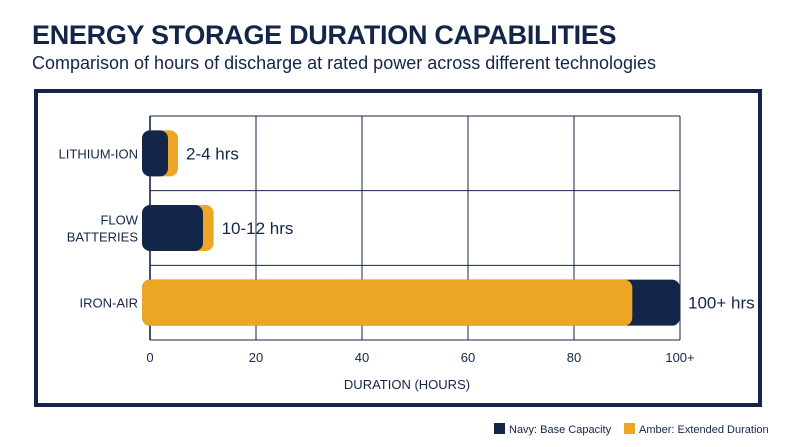  Describe the element at coordinates (560, 430) in the screenshot. I see `legend-navy-label: Navy: Base Capacity` at that location.